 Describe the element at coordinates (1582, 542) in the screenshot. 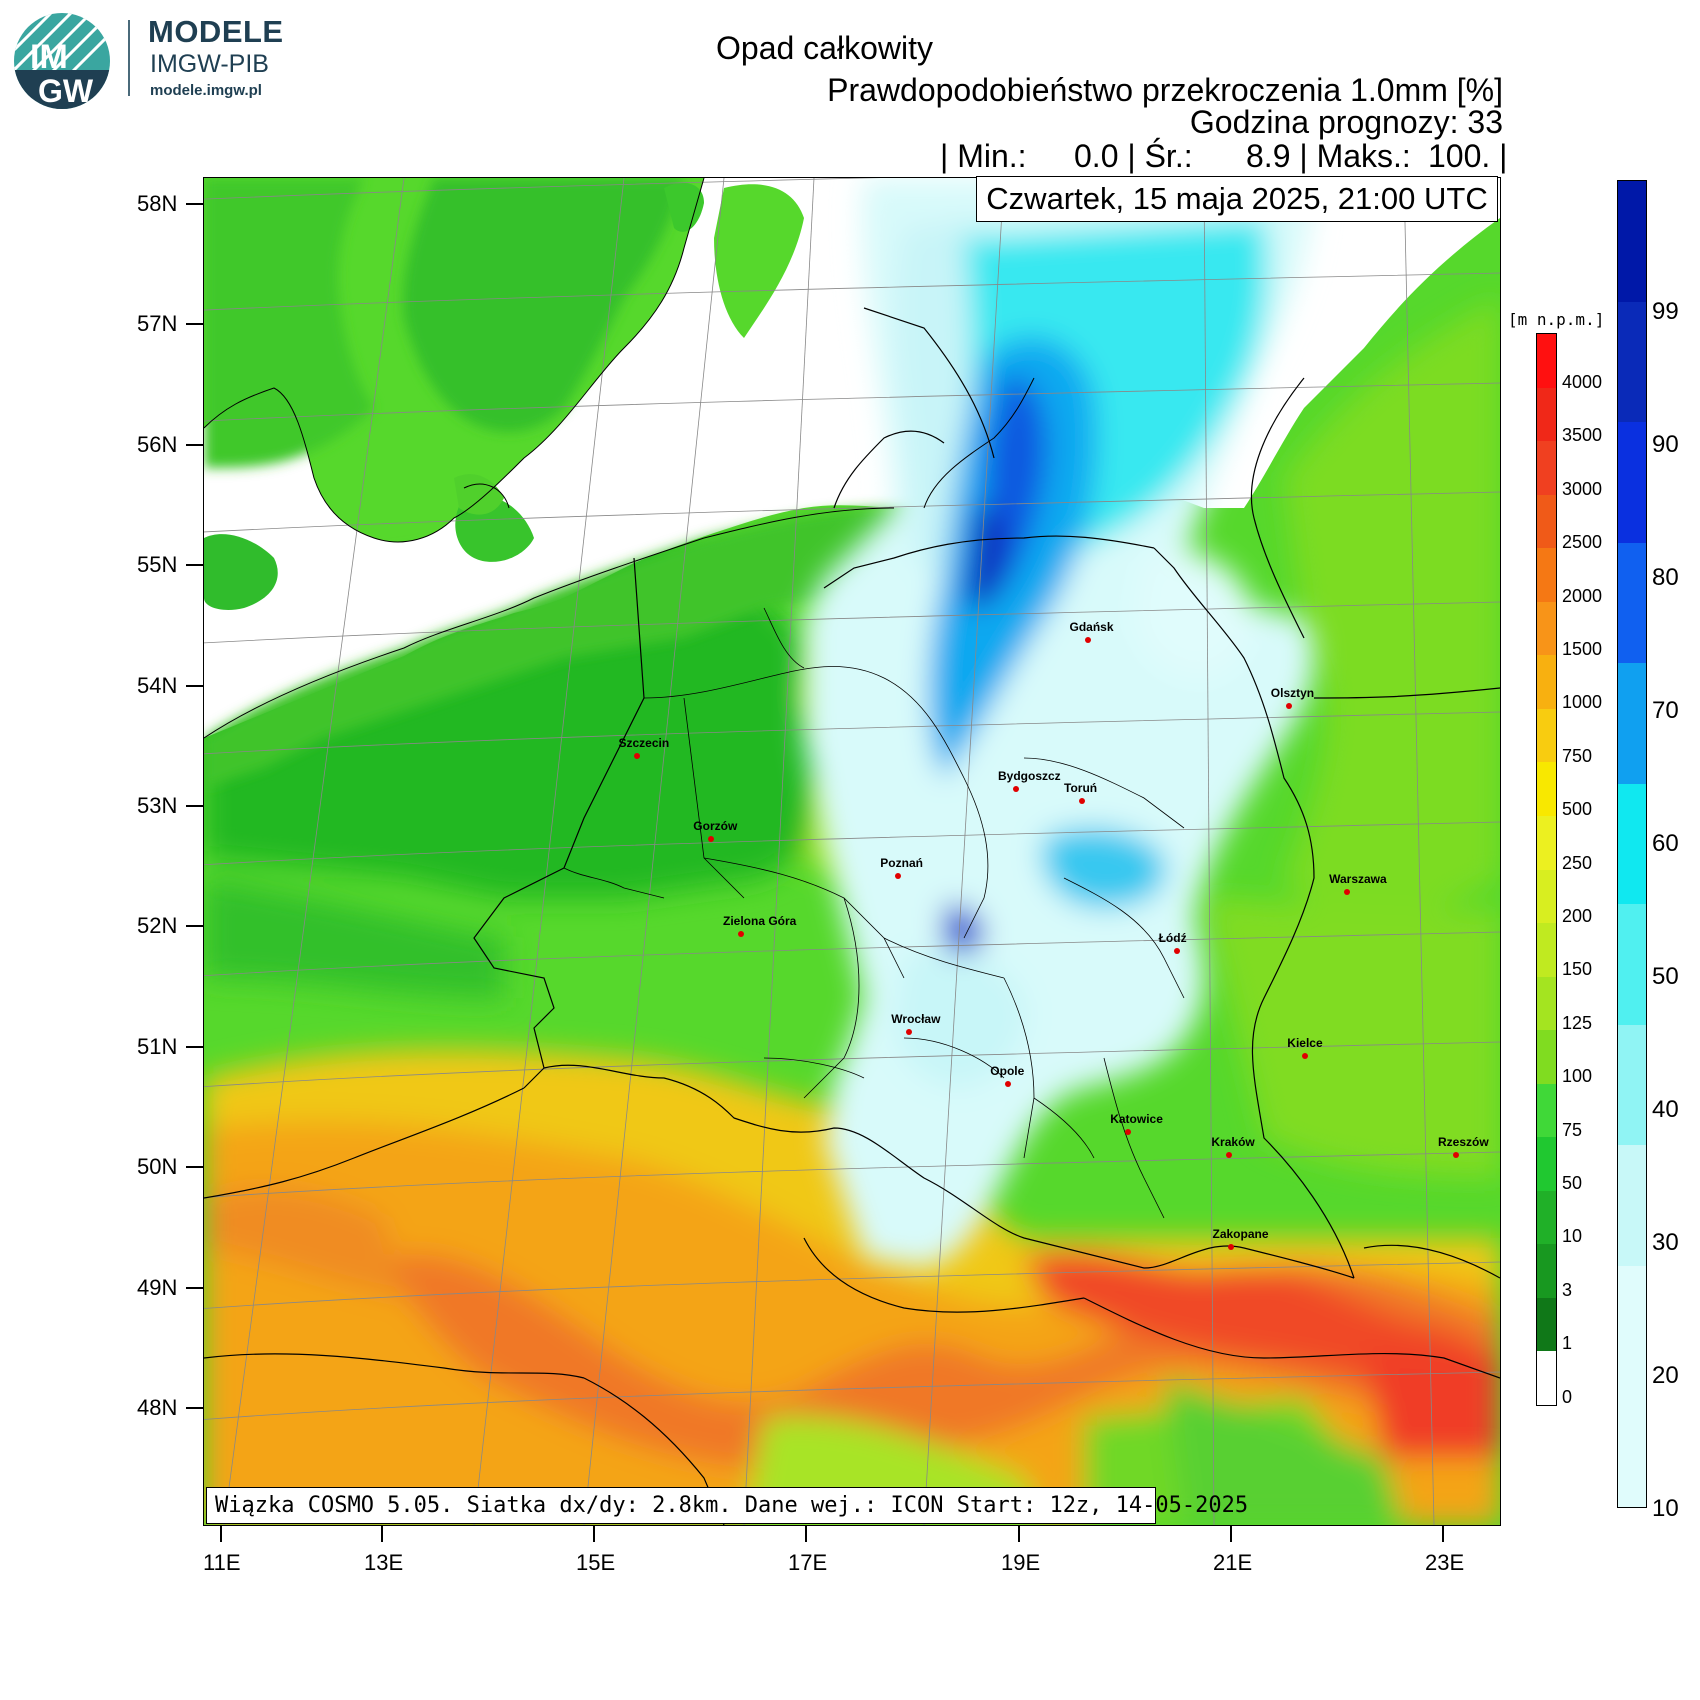

I see `elevation-label: 2500` at that location.